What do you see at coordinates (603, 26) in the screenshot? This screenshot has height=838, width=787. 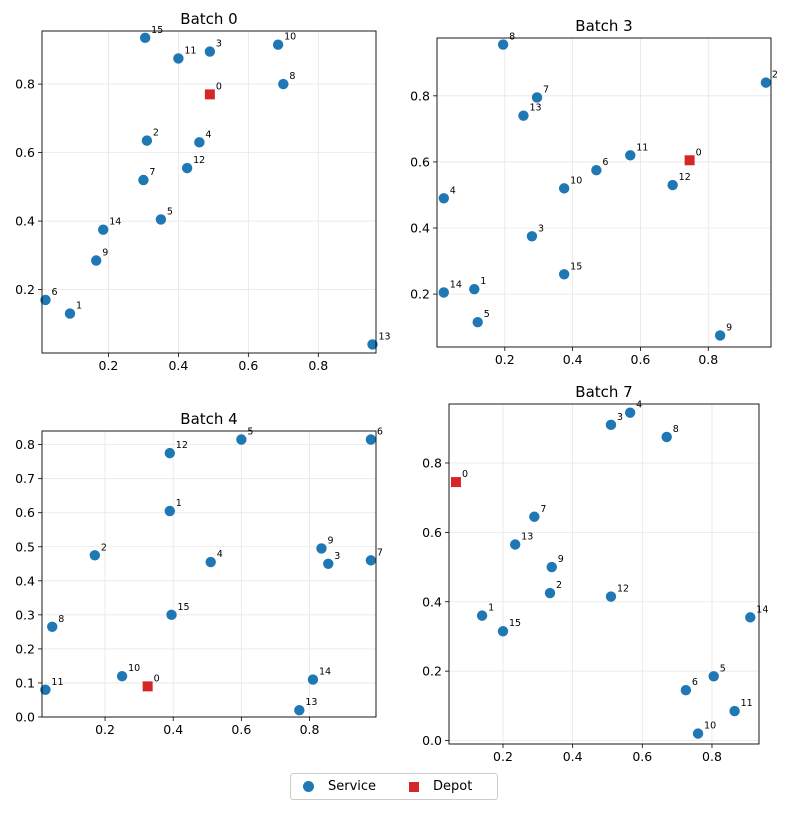 I see `subplot-title: Batch 3` at bounding box center [603, 26].